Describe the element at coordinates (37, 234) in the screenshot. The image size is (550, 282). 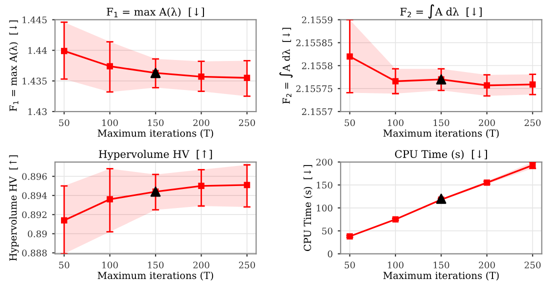
I see `y-tick-label: 0.89` at that location.